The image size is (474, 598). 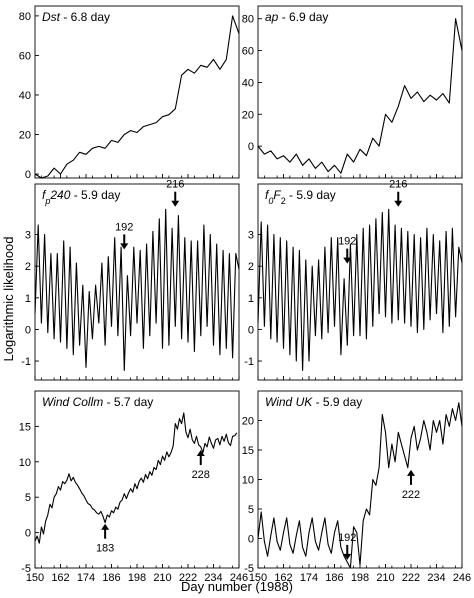 I want to click on panel-title: Wind UK - 5.9 day, so click(x=313, y=402).